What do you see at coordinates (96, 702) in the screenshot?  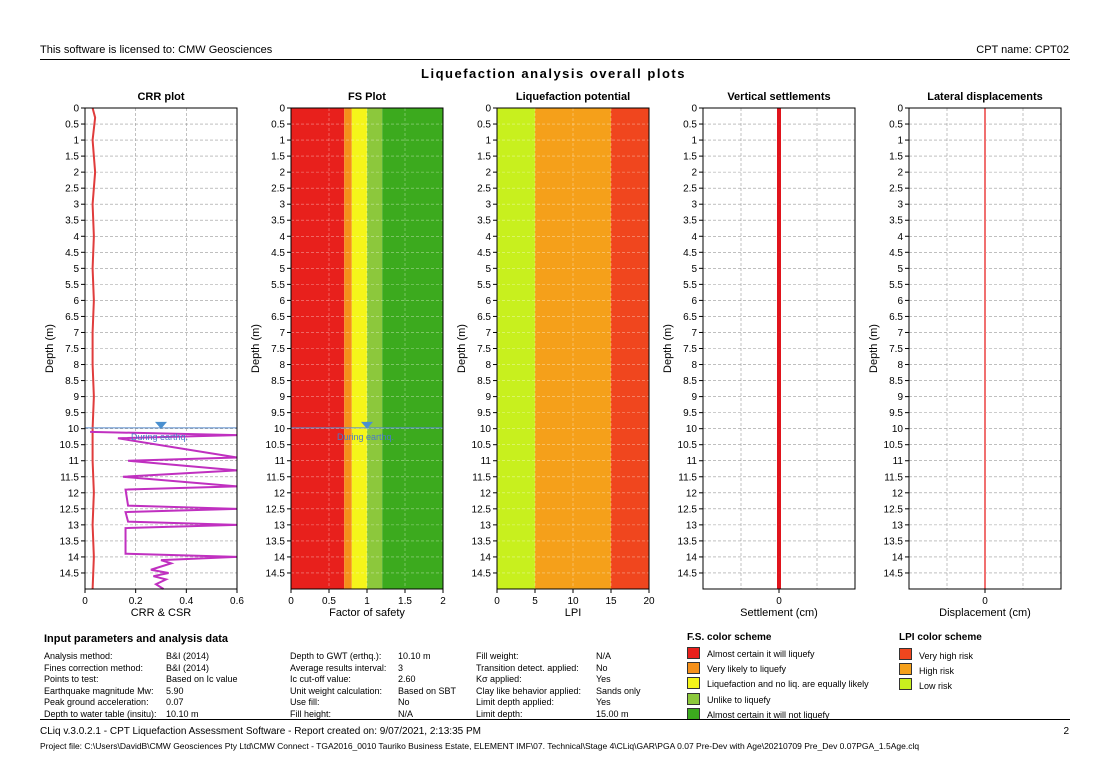 I see `param-label: Peak ground acceleration:` at bounding box center [96, 702].